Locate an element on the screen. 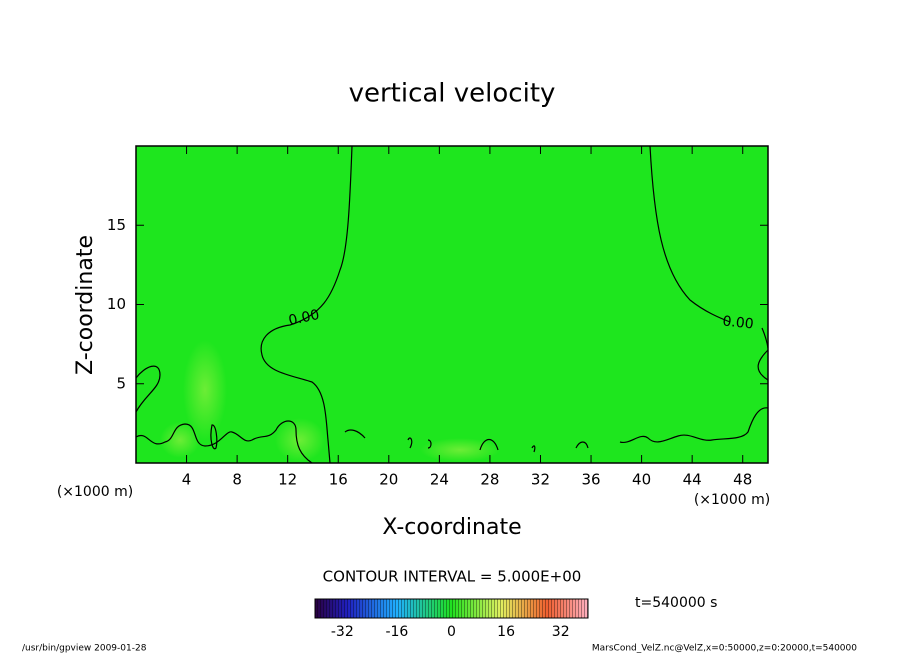 Image resolution: width=904 pixels, height=654 pixels. colorbar-tick-label: 32 is located at coordinates (561, 632).